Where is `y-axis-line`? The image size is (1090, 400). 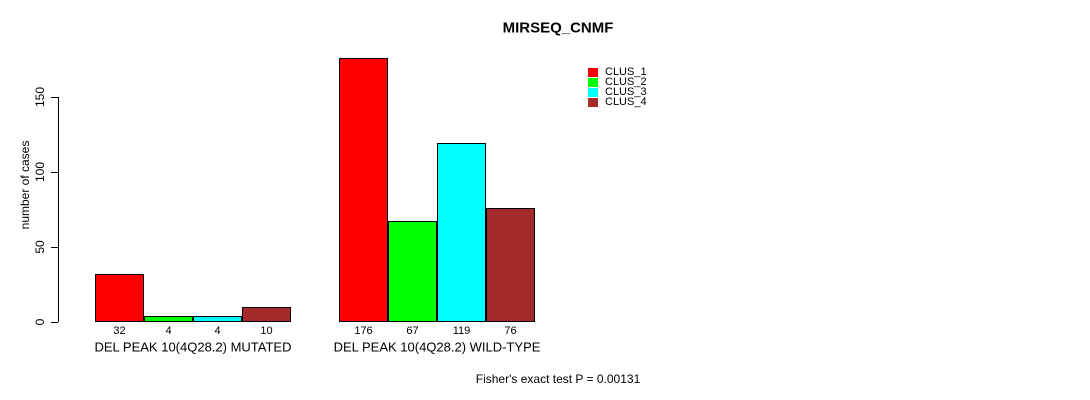
y-axis-line is located at coordinates (58, 209).